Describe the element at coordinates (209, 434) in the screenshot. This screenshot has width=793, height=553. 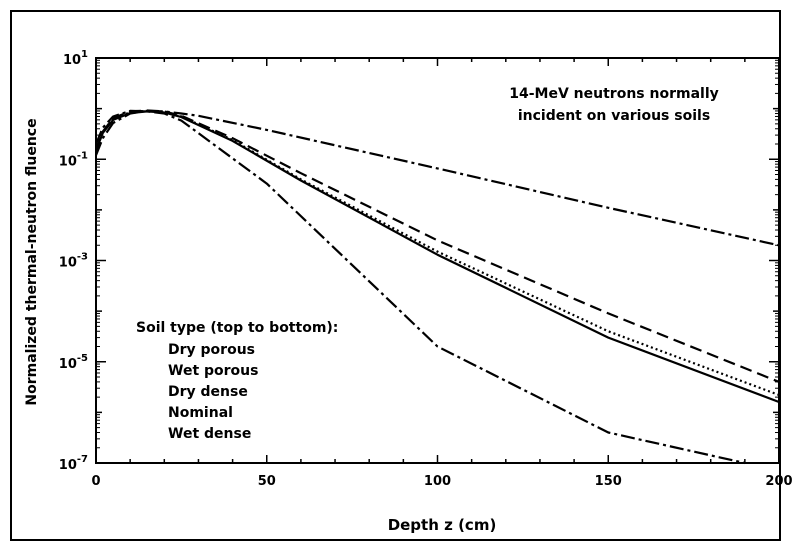
I see `legend-item-wet-dense: Wet dense` at that location.